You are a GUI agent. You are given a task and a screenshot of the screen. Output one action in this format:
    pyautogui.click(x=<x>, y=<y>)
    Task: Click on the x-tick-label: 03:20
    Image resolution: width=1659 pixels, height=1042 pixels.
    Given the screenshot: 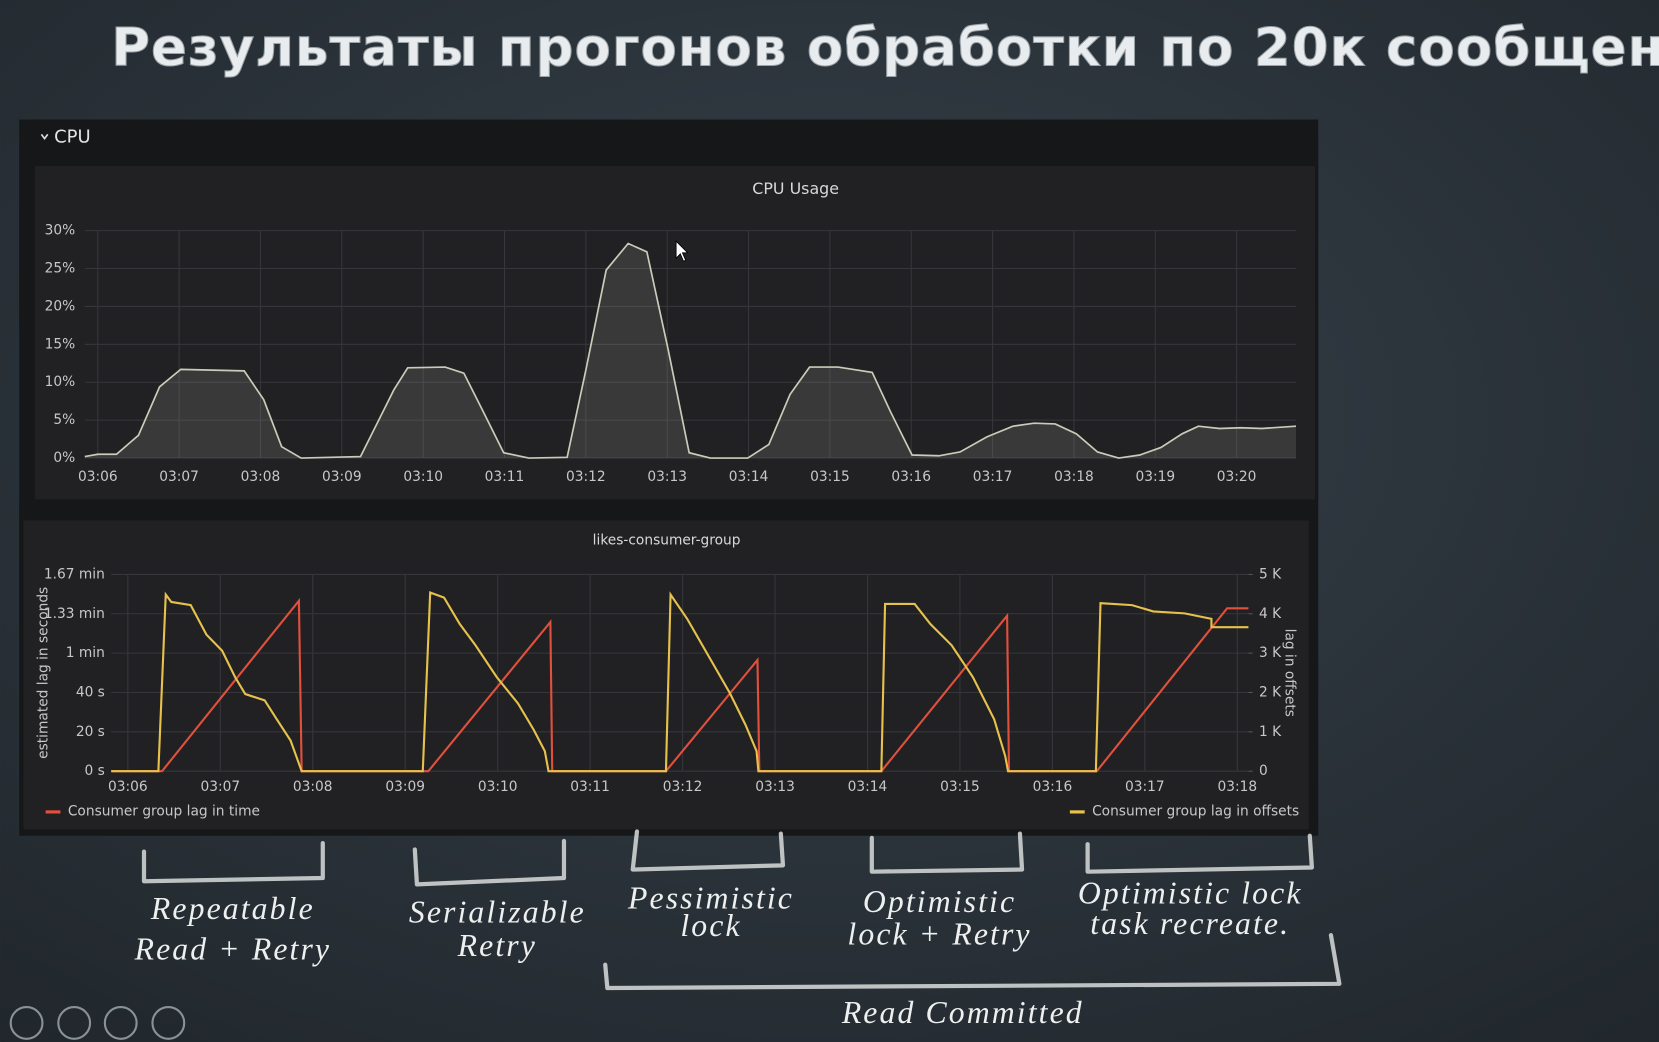 What is the action you would take?
    pyautogui.click(x=1237, y=477)
    